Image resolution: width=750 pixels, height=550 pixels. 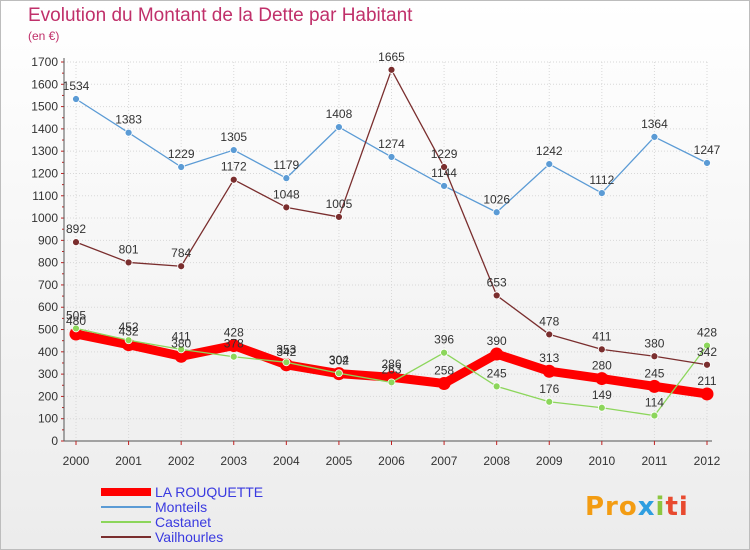 I want to click on x-tick-label: 2001, so click(x=128, y=461).